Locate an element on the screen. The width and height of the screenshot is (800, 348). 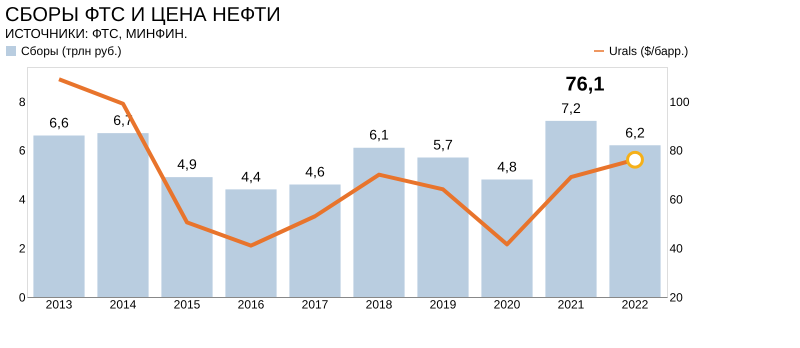
x-tick-label: 2021 is located at coordinates (571, 305).